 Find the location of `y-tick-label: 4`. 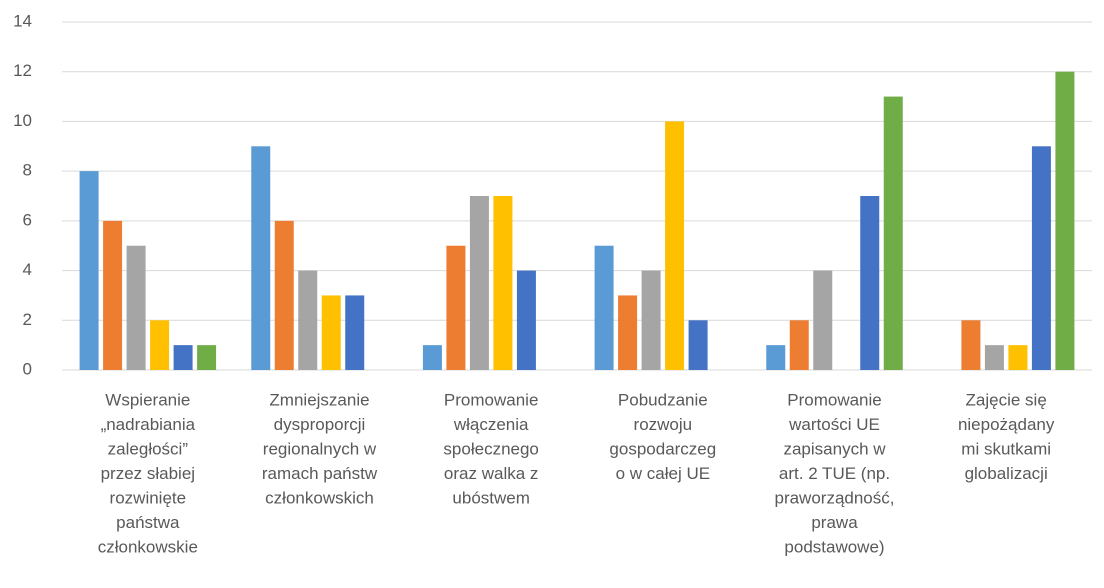

y-tick-label: 4 is located at coordinates (27, 269).